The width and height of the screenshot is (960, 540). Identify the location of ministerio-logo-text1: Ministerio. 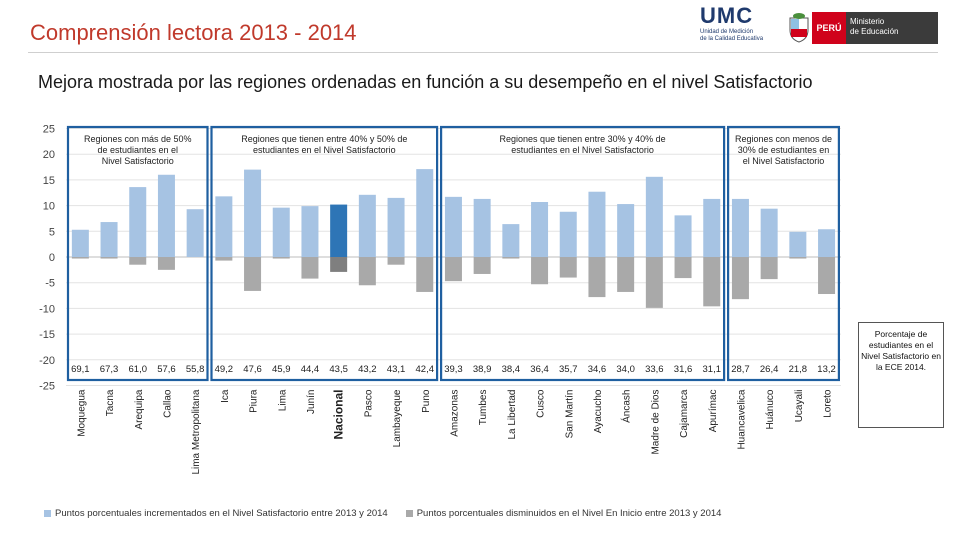
(867, 21).